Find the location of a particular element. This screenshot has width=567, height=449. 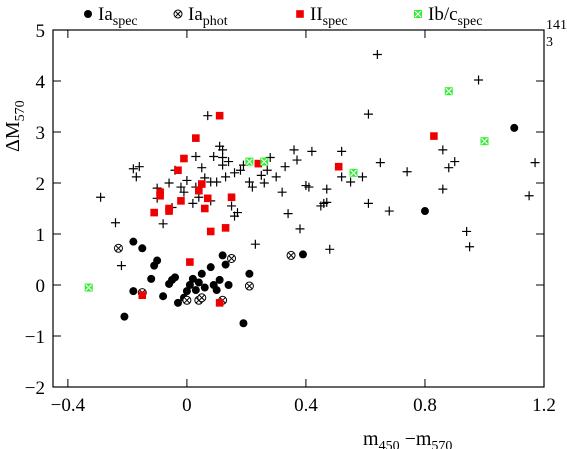

legend-entry-II_spec: IIspec is located at coordinates (322, 16).